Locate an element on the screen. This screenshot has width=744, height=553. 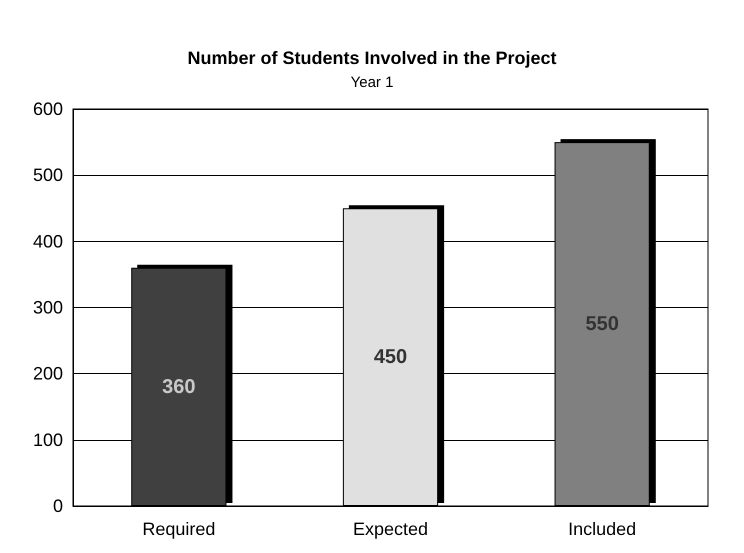
x-tick-label: Required is located at coordinates (179, 529).